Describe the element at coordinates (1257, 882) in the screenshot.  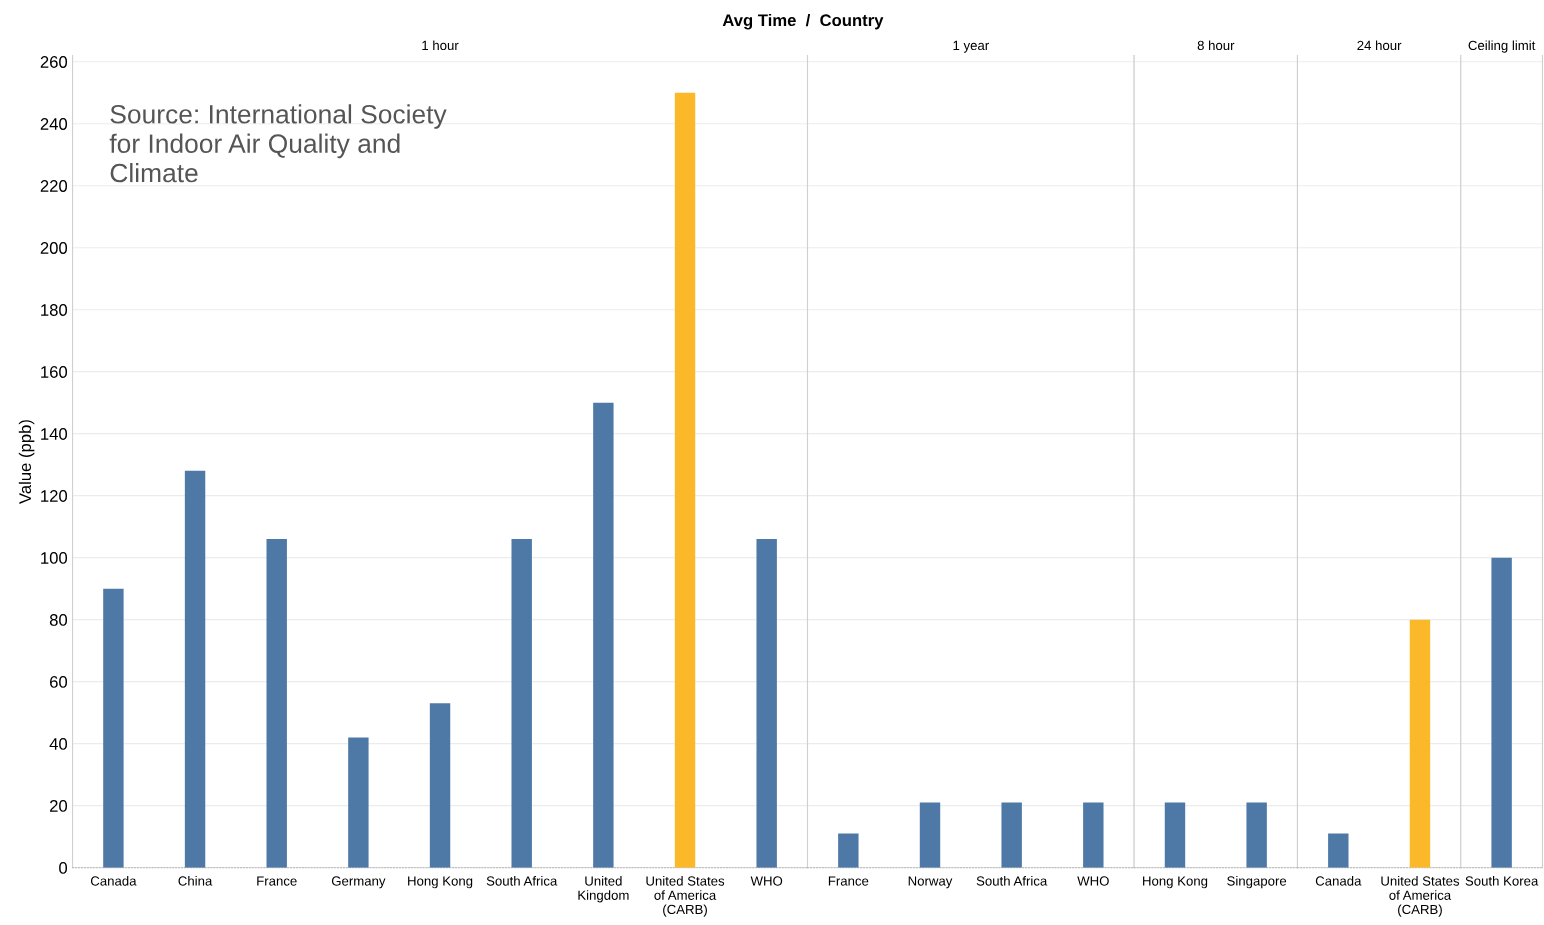
I see `x-tick-label: Singapore` at that location.